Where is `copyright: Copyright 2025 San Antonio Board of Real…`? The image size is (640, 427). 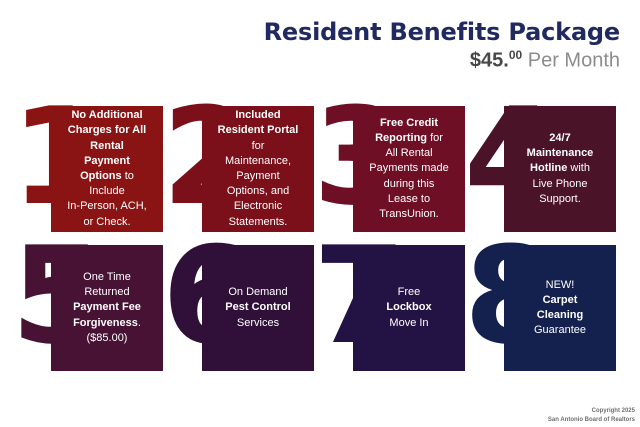
copyright: Copyright 2025 San Antonio Board of Real… is located at coordinates (591, 415).